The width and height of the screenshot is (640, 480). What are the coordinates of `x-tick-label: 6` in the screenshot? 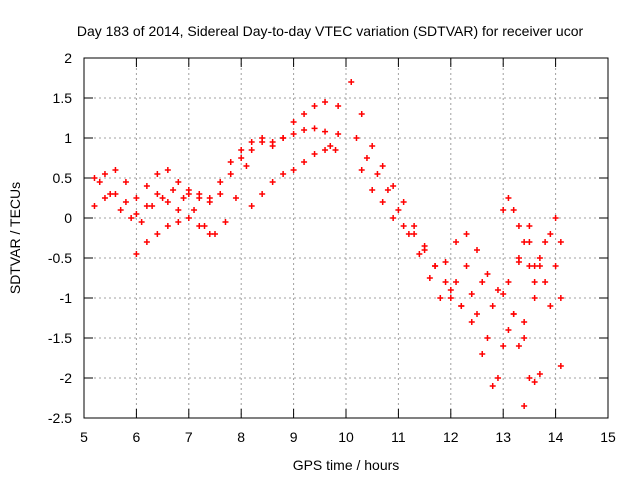 It's located at (137, 437).